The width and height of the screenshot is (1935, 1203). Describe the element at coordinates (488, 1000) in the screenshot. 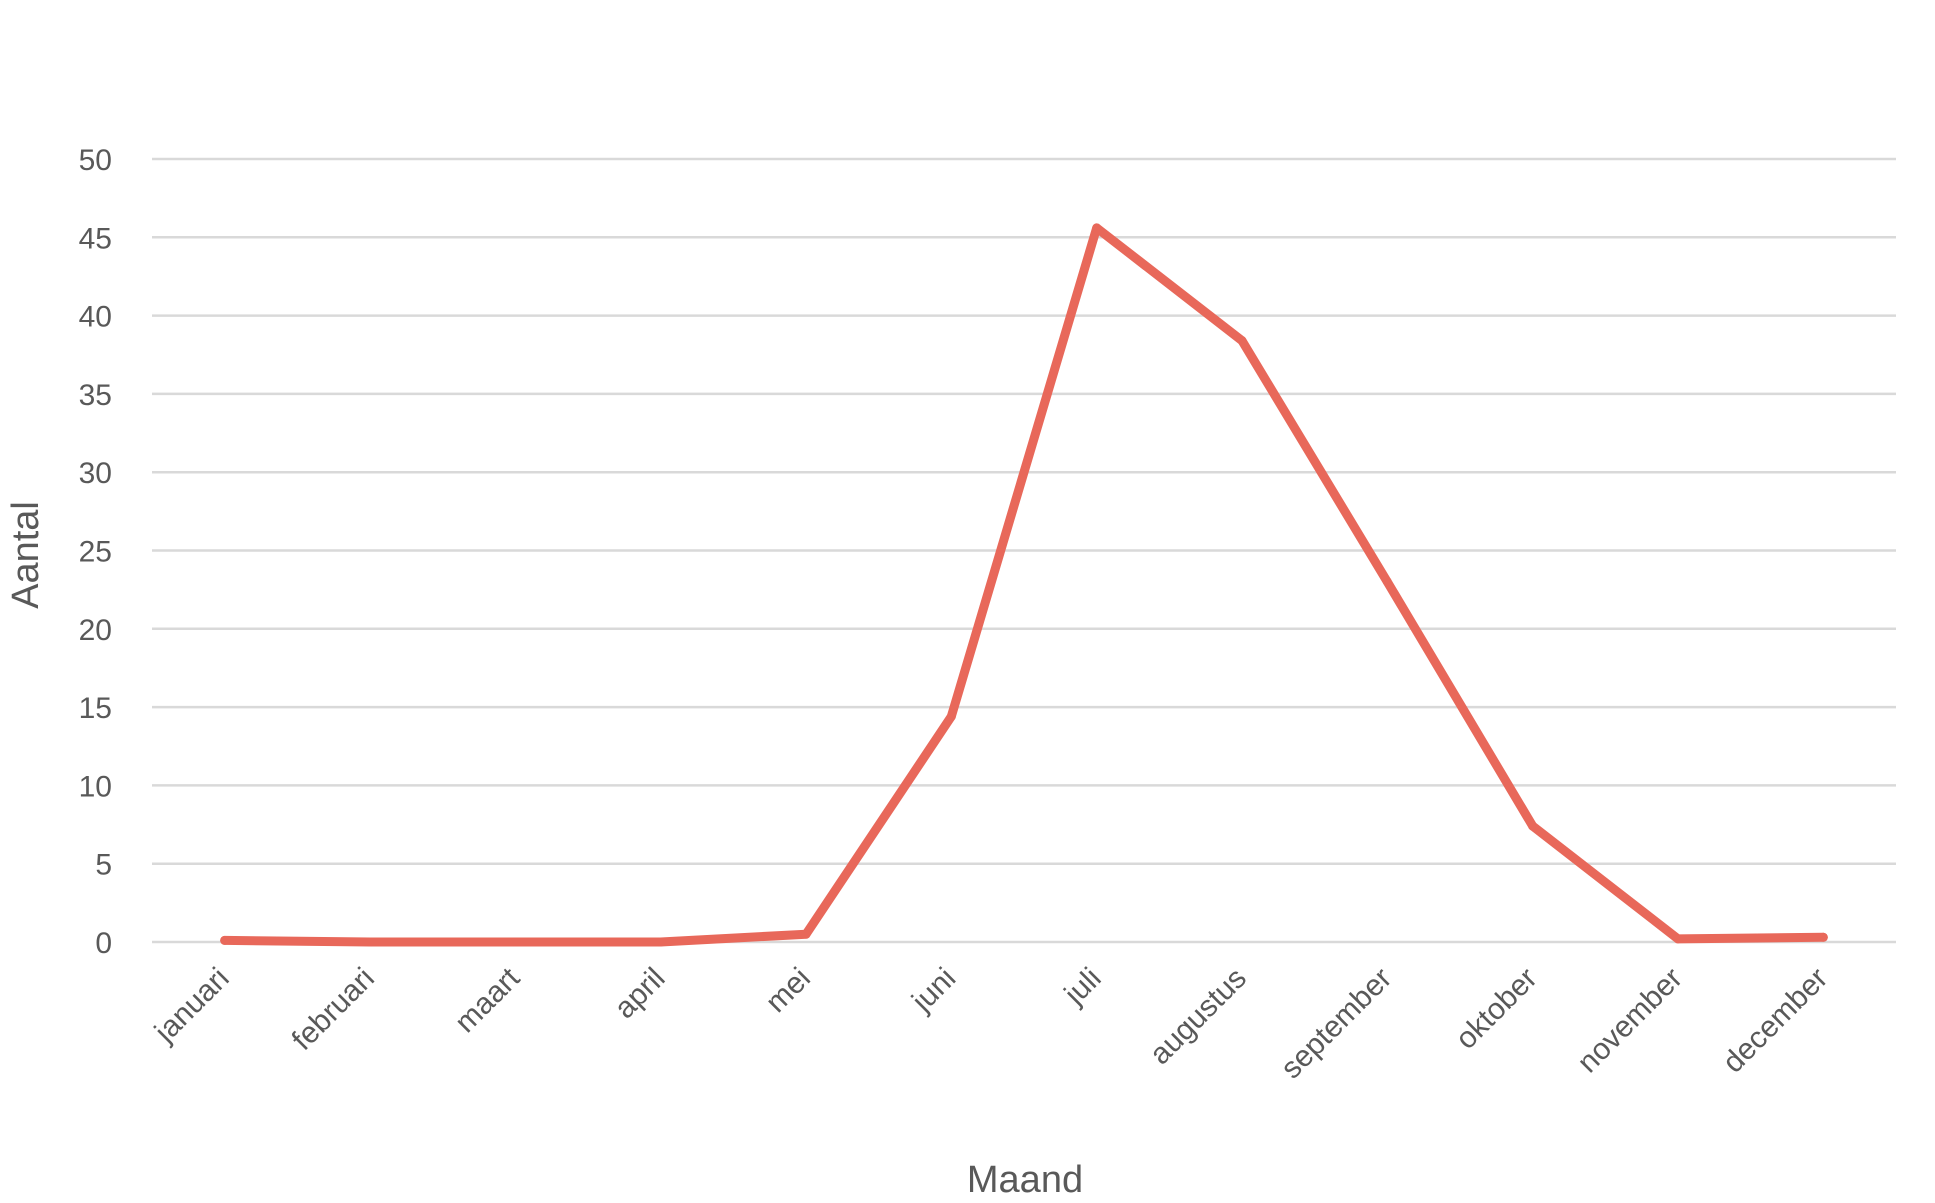

I see `x-tick-label: maart` at that location.